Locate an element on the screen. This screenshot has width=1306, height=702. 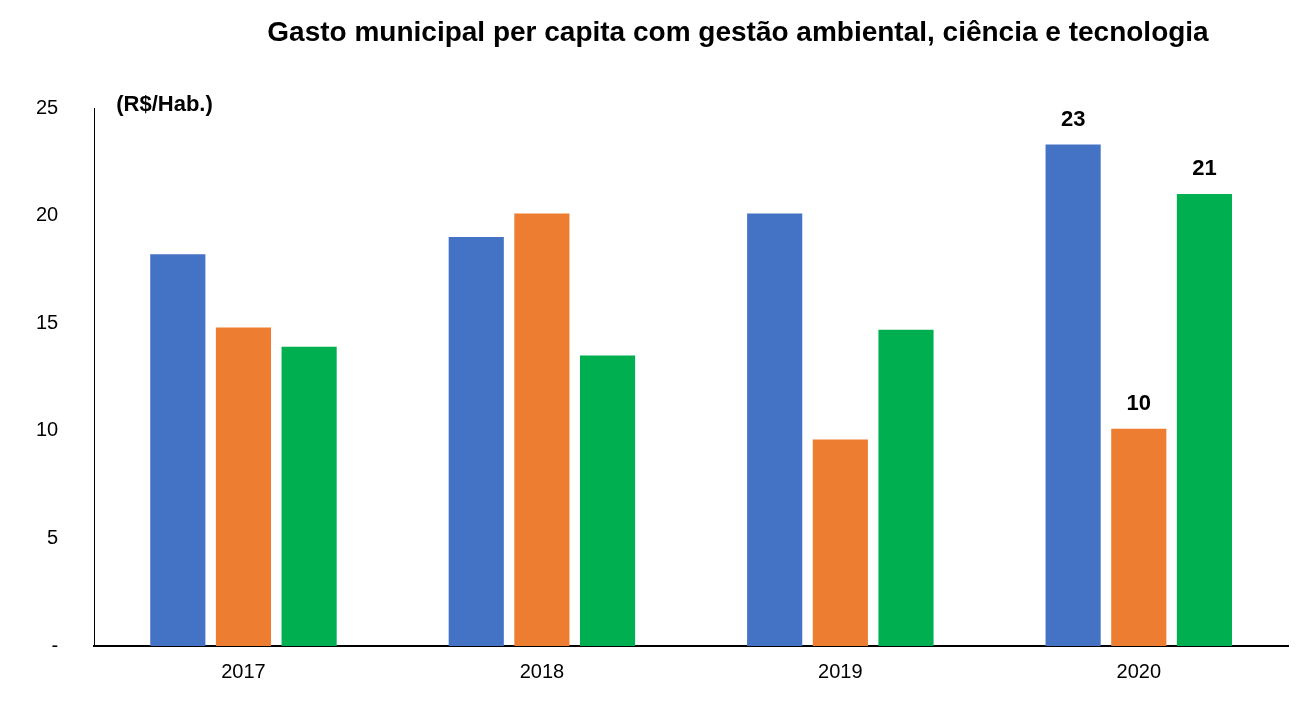
y-tick-label: 5 is located at coordinates (53, 536).